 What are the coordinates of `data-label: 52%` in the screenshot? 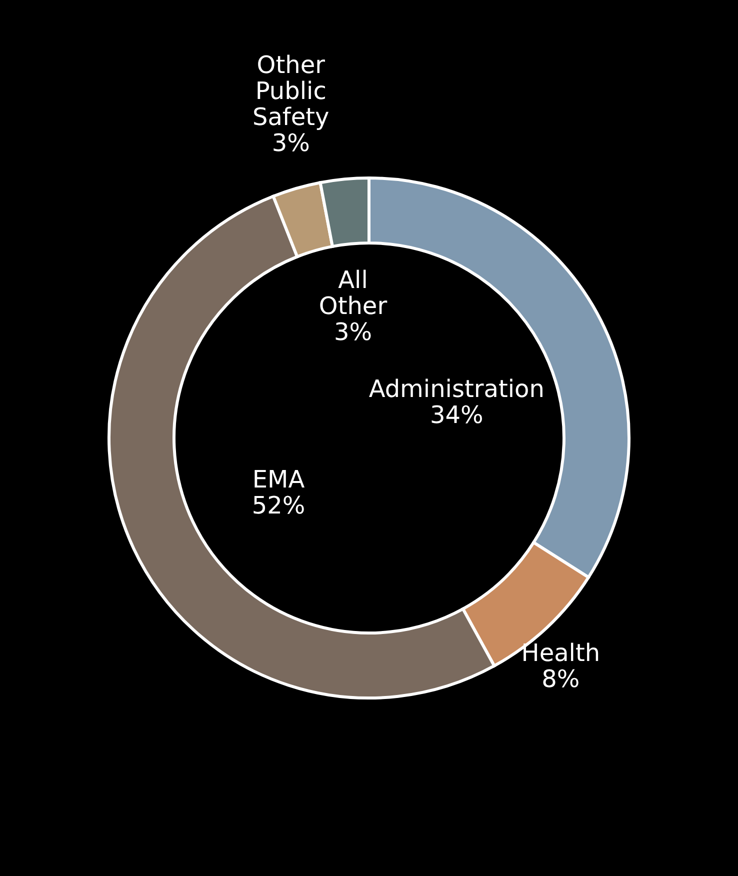 It's located at (279, 506).